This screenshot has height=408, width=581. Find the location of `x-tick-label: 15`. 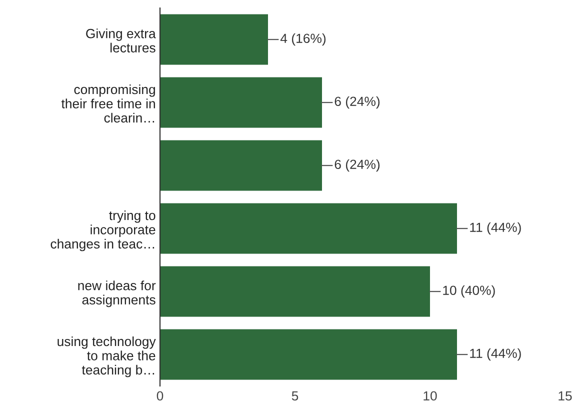

x-tick-label: 15 is located at coordinates (565, 396).